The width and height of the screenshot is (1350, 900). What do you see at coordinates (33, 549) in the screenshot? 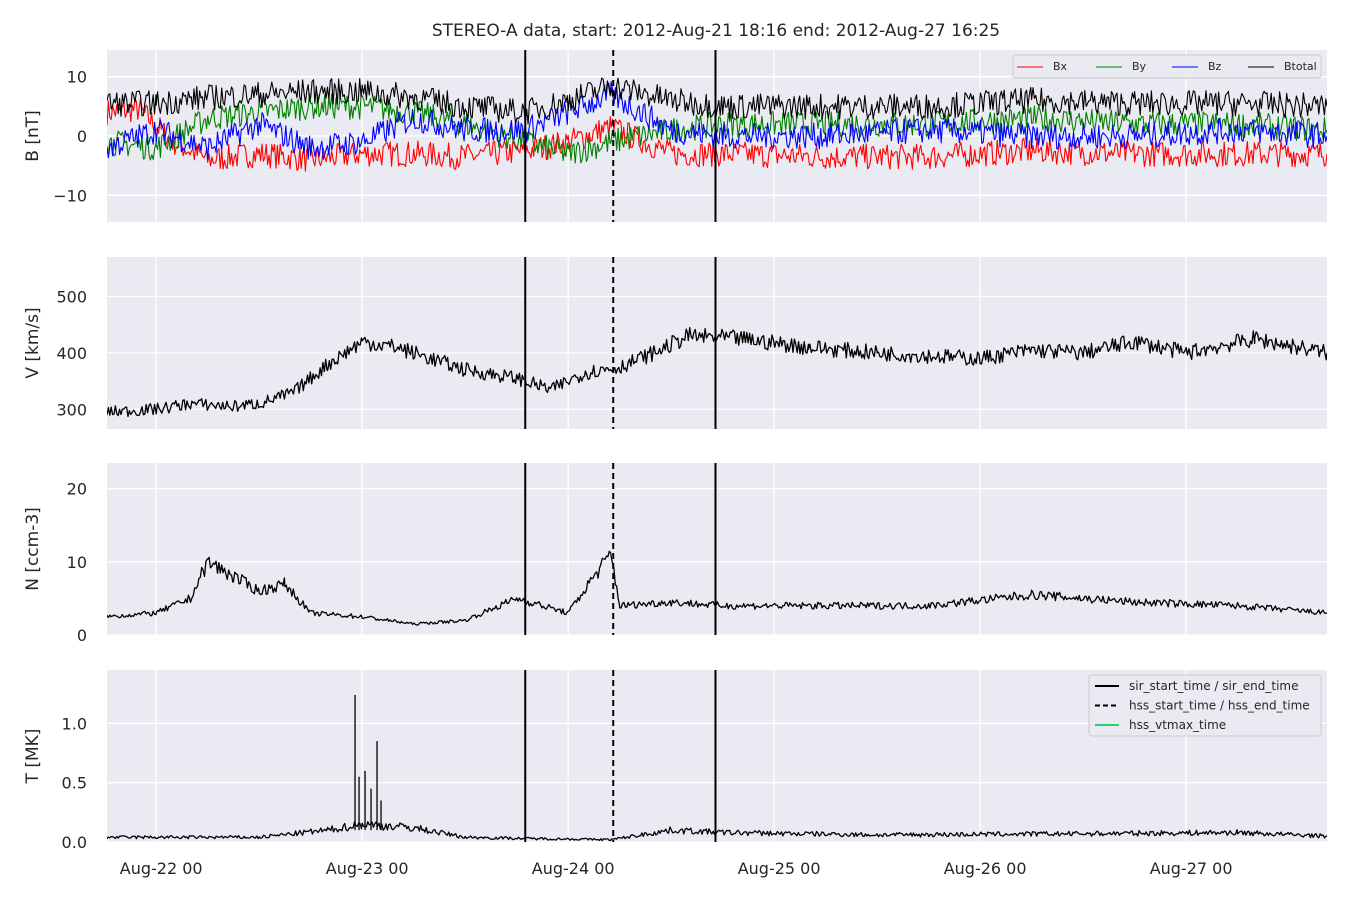
I see `y-axis-label: N [ccm-3]` at bounding box center [33, 549].